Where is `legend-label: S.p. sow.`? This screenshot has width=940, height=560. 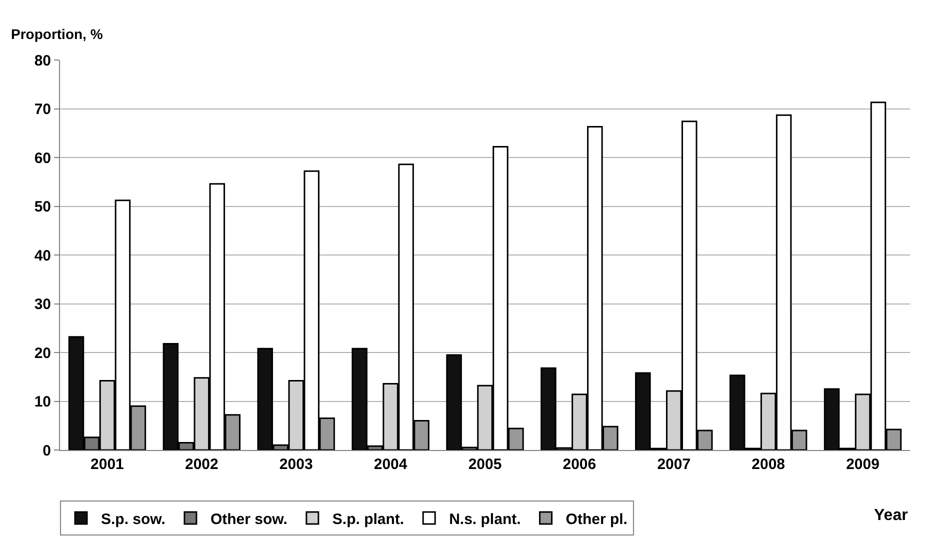
legend-label: S.p. sow. is located at coordinates (133, 519).